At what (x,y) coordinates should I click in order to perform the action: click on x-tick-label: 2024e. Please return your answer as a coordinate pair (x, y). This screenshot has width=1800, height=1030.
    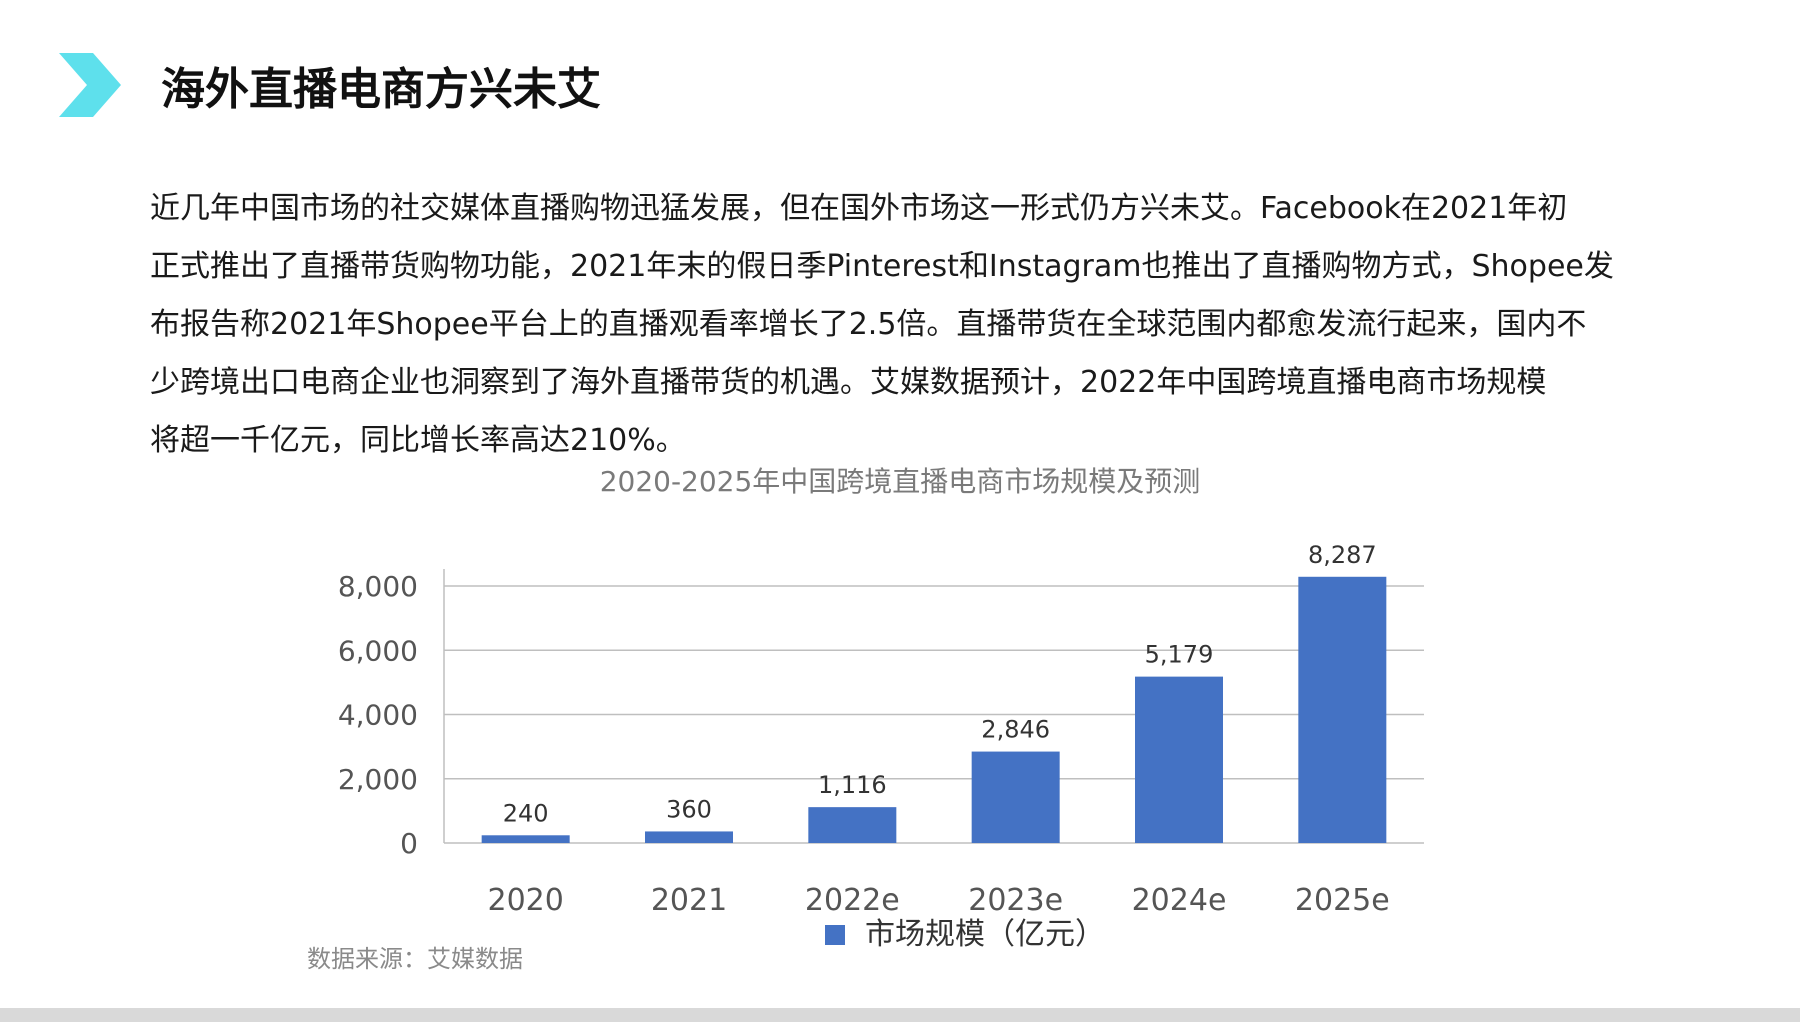
    Looking at the image, I should click on (1179, 900).